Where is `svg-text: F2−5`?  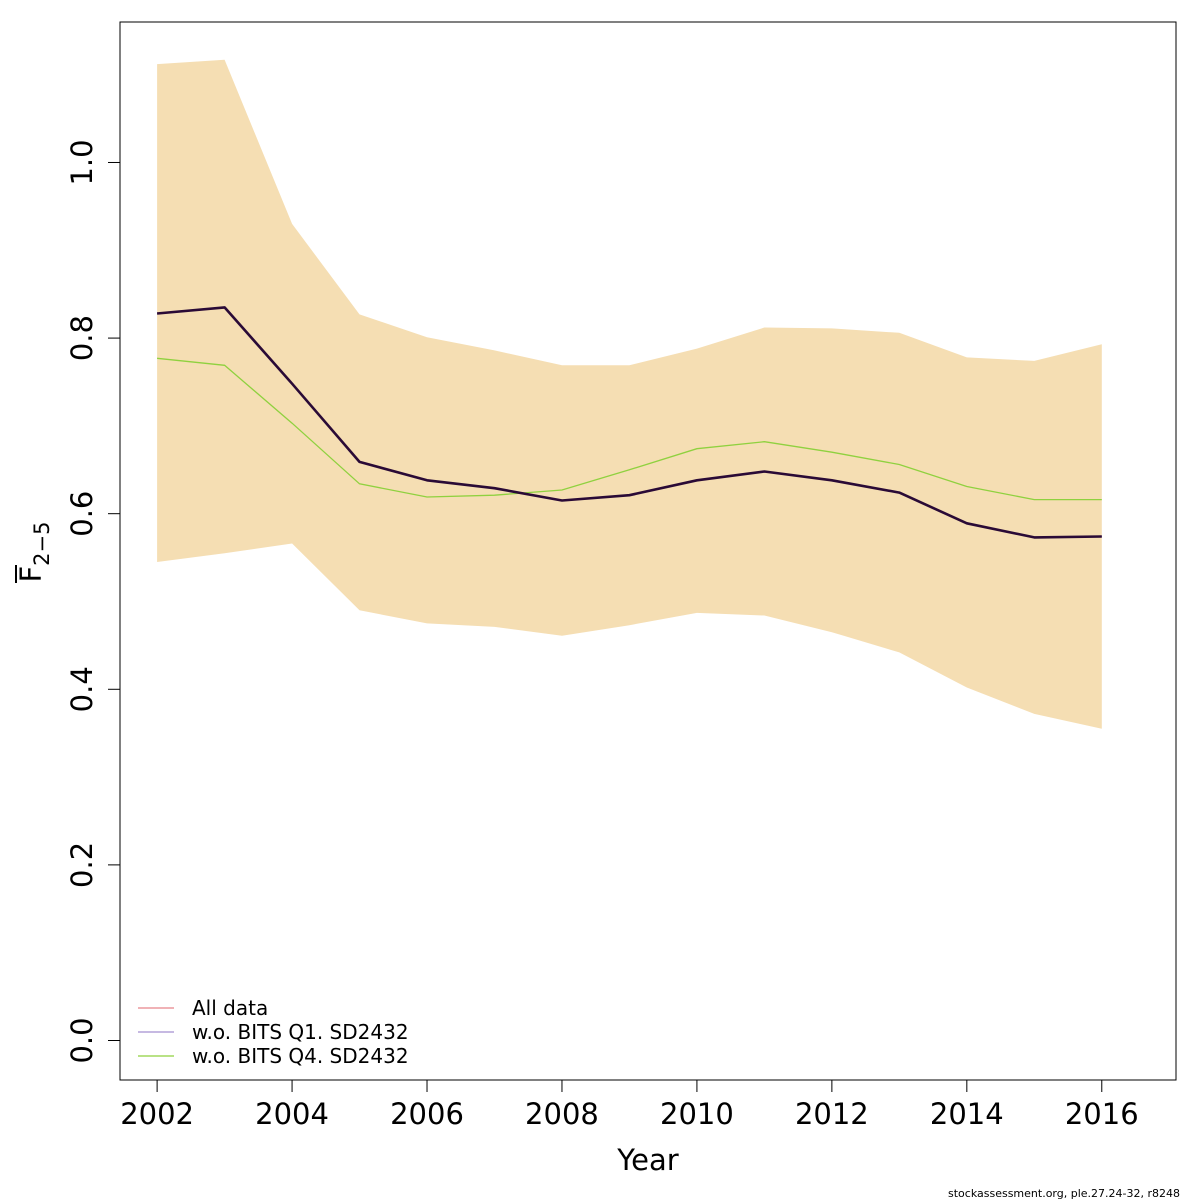
svg-text: F2−5 is located at coordinates (34, 551).